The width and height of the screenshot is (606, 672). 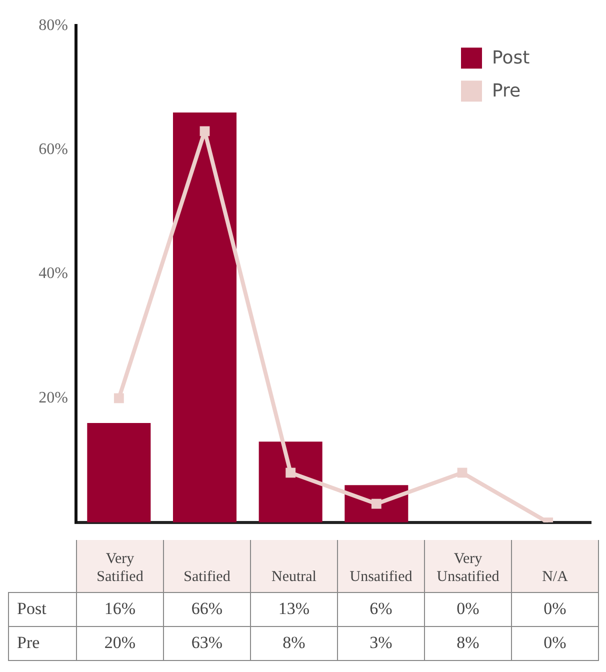 What do you see at coordinates (555, 577) in the screenshot?
I see `x-tick-label: N/A` at bounding box center [555, 577].